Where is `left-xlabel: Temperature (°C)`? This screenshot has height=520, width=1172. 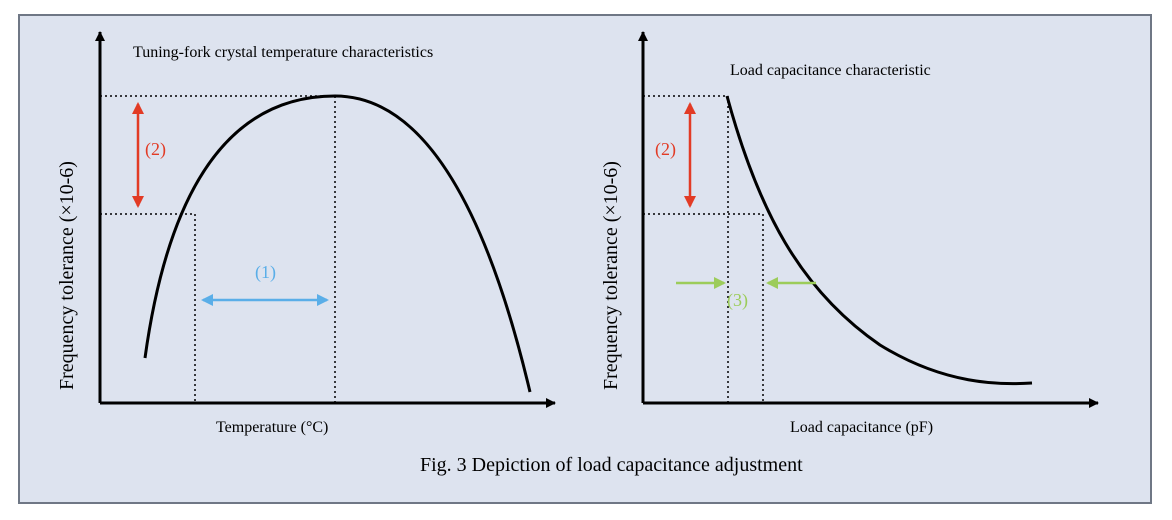 left-xlabel: Temperature (°C) is located at coordinates (272, 427).